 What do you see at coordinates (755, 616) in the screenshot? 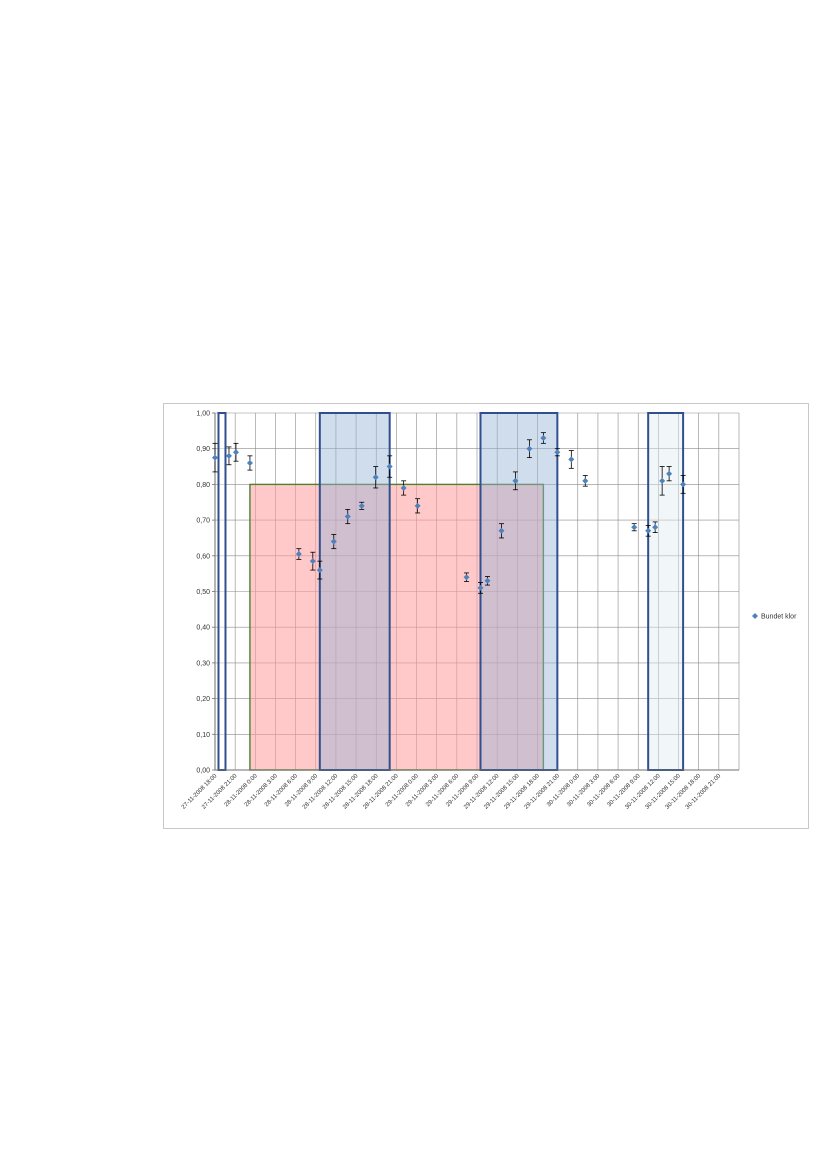
I see `legend-marker` at bounding box center [755, 616].